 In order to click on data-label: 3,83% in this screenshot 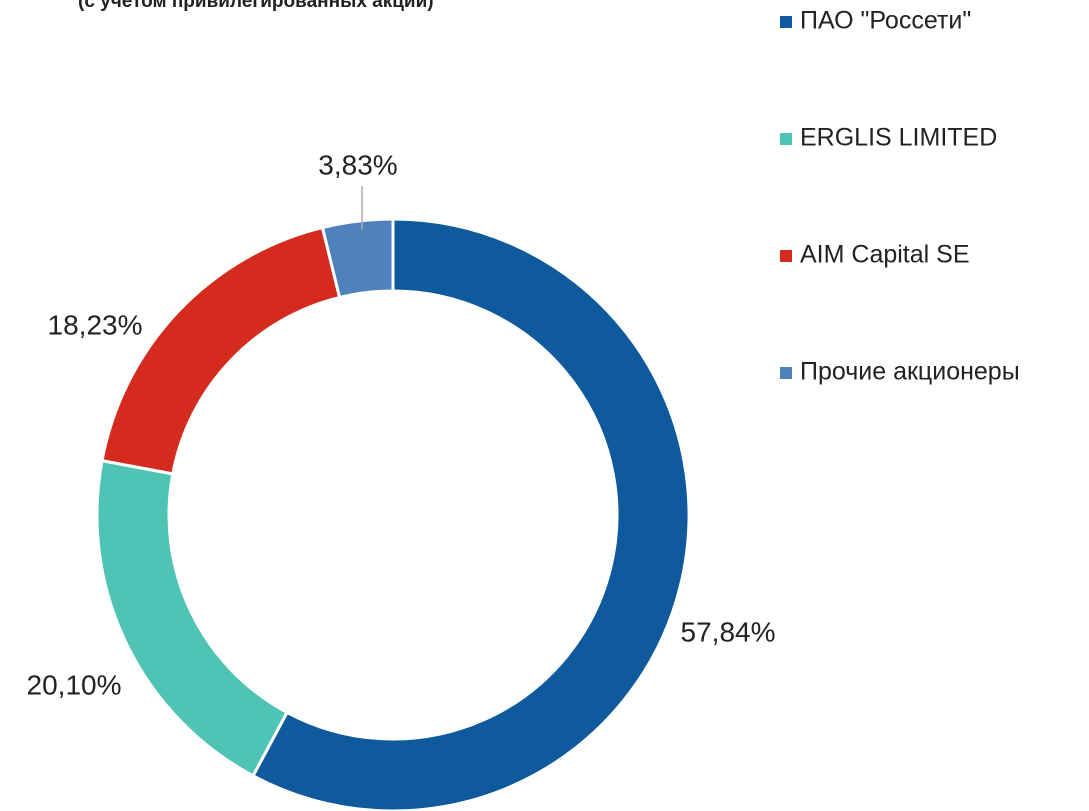, I will do `click(357, 164)`.